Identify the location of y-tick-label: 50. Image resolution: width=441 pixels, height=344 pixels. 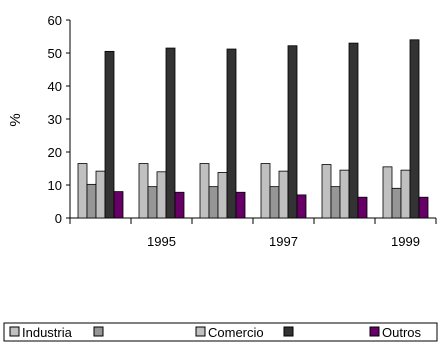
(55, 53).